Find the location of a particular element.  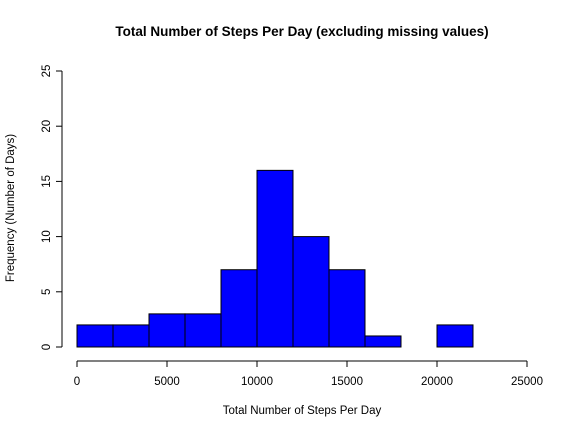

x-tick-label: 5000 is located at coordinates (167, 382).